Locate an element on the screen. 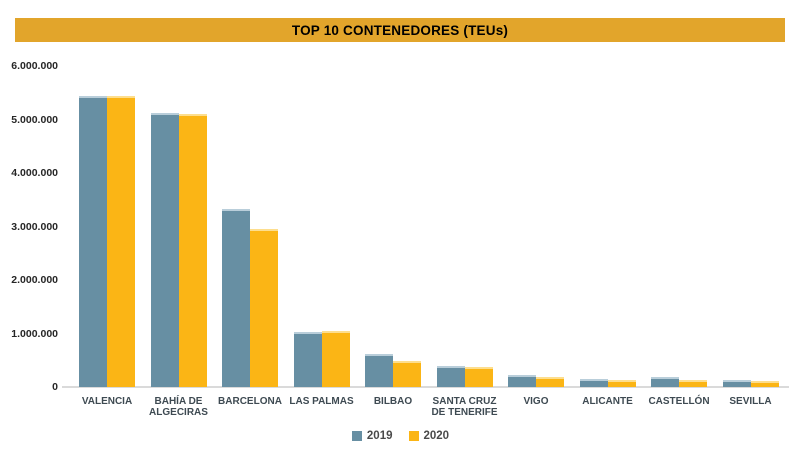  bar-2020-bilbao is located at coordinates (407, 374).